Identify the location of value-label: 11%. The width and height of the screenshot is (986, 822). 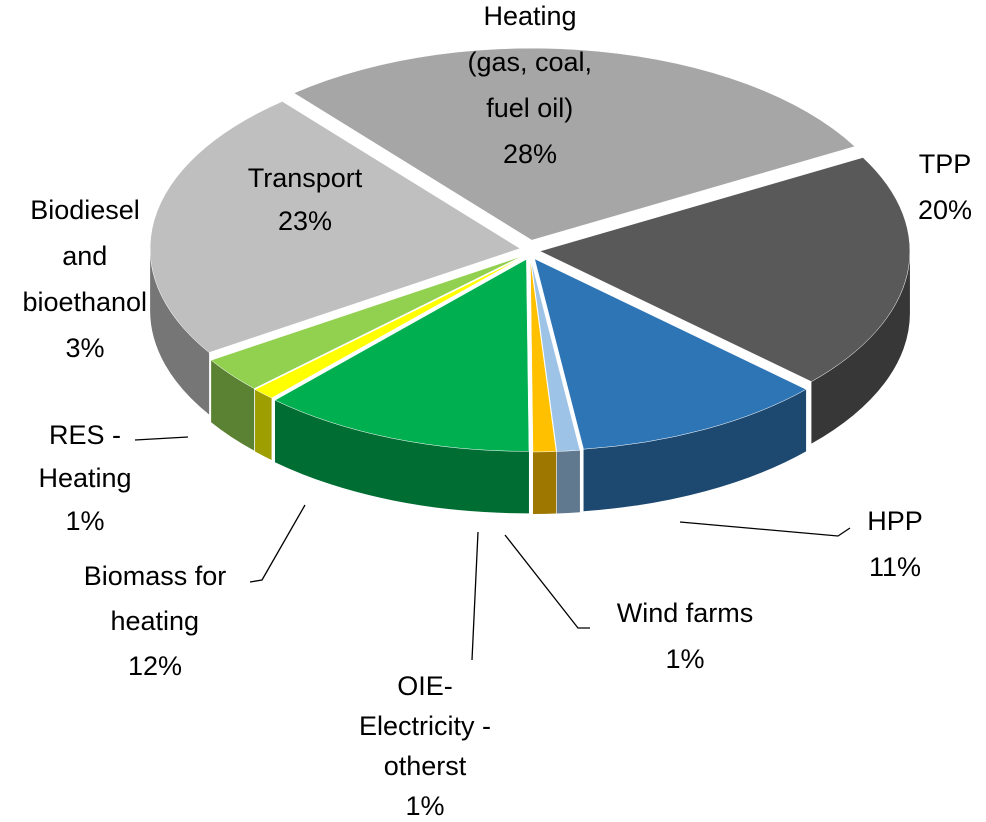
(895, 567).